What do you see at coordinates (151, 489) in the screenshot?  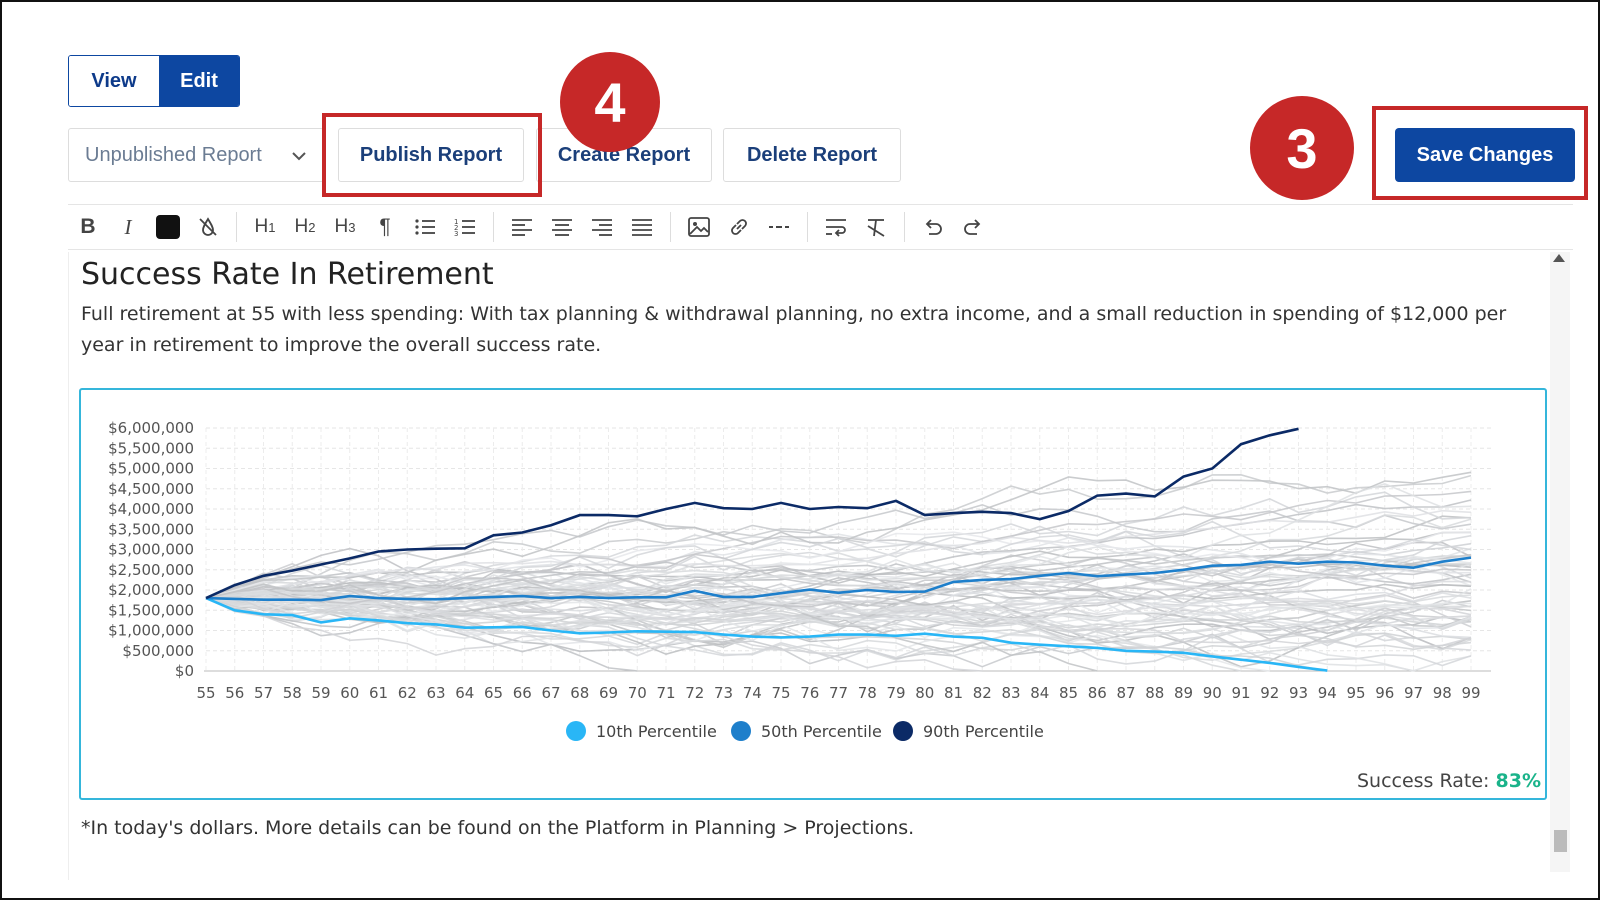 I see `y-tick-label: $4,500,000` at bounding box center [151, 489].